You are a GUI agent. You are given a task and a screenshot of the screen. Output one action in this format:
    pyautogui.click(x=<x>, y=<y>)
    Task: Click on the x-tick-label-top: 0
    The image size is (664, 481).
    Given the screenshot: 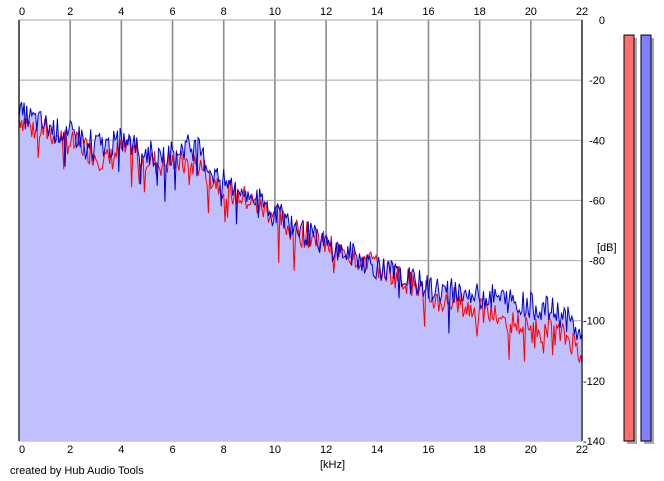 What is the action you would take?
    pyautogui.click(x=22, y=12)
    